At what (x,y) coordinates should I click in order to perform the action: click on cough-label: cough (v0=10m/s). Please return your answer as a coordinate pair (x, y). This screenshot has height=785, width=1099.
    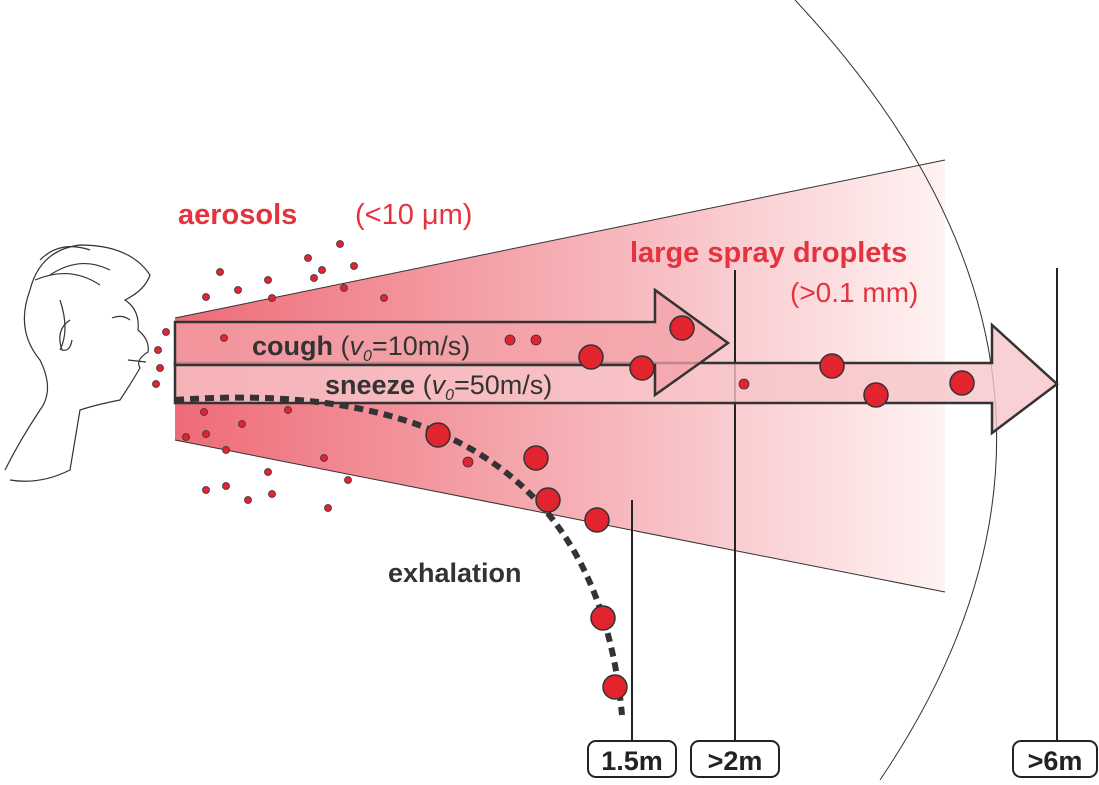
    Looking at the image, I should click on (361, 348).